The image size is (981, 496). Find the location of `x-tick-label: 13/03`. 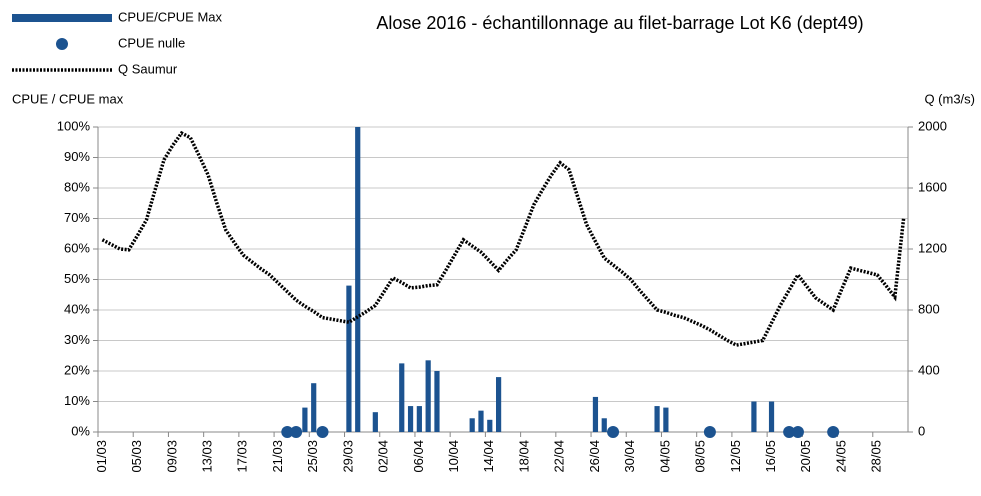

x-tick-label: 13/03 is located at coordinates (206, 456).